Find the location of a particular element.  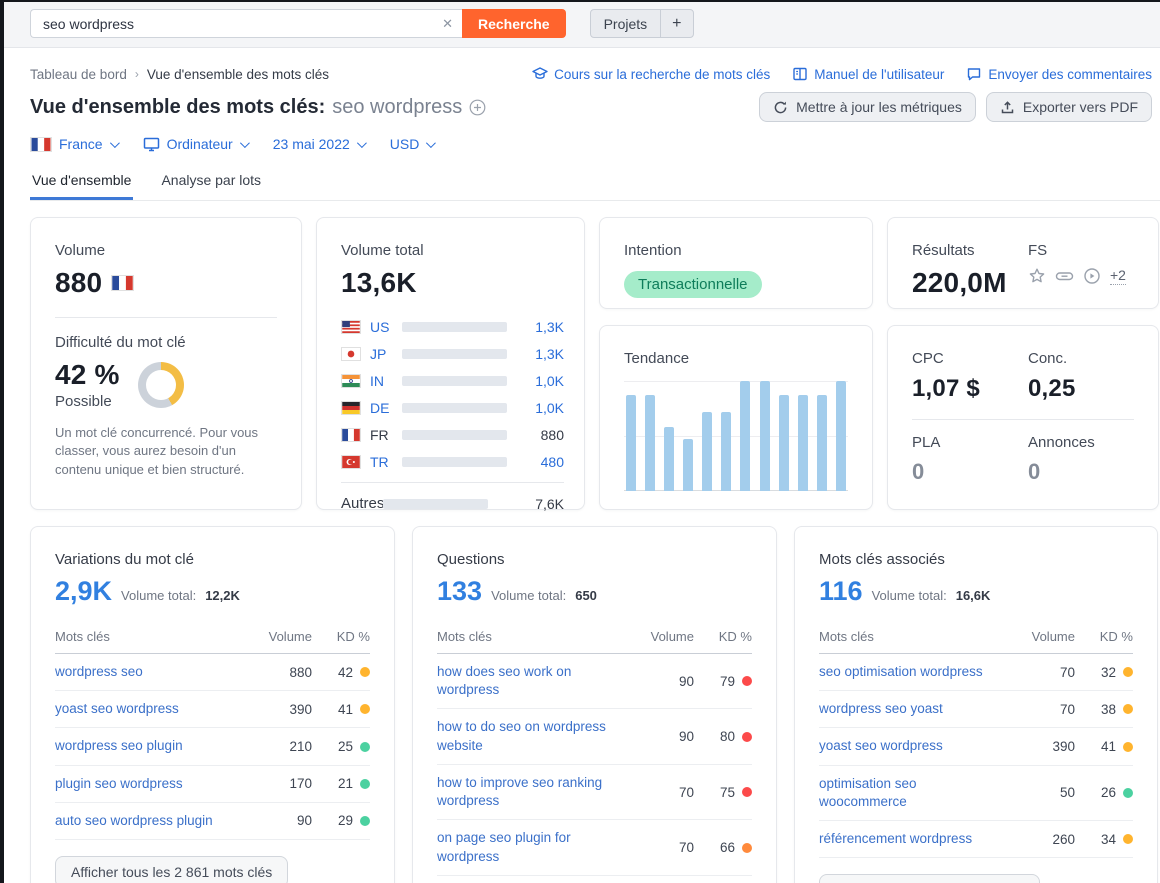

serp-features-label: FS is located at coordinates (1038, 250).